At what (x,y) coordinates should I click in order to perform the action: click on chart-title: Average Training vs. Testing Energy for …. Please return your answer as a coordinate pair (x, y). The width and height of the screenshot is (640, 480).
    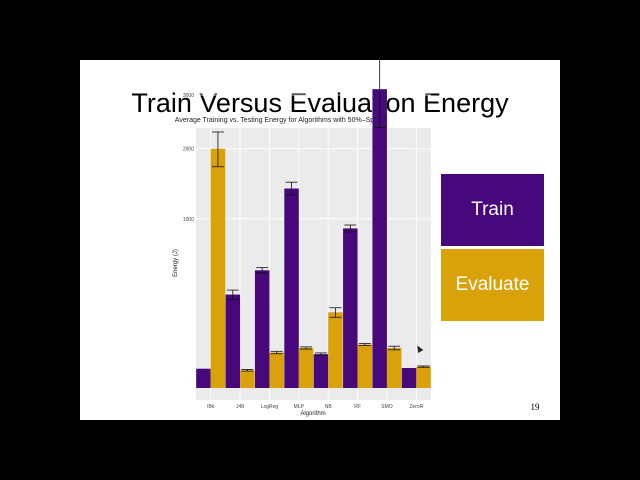
    Looking at the image, I should click on (277, 120).